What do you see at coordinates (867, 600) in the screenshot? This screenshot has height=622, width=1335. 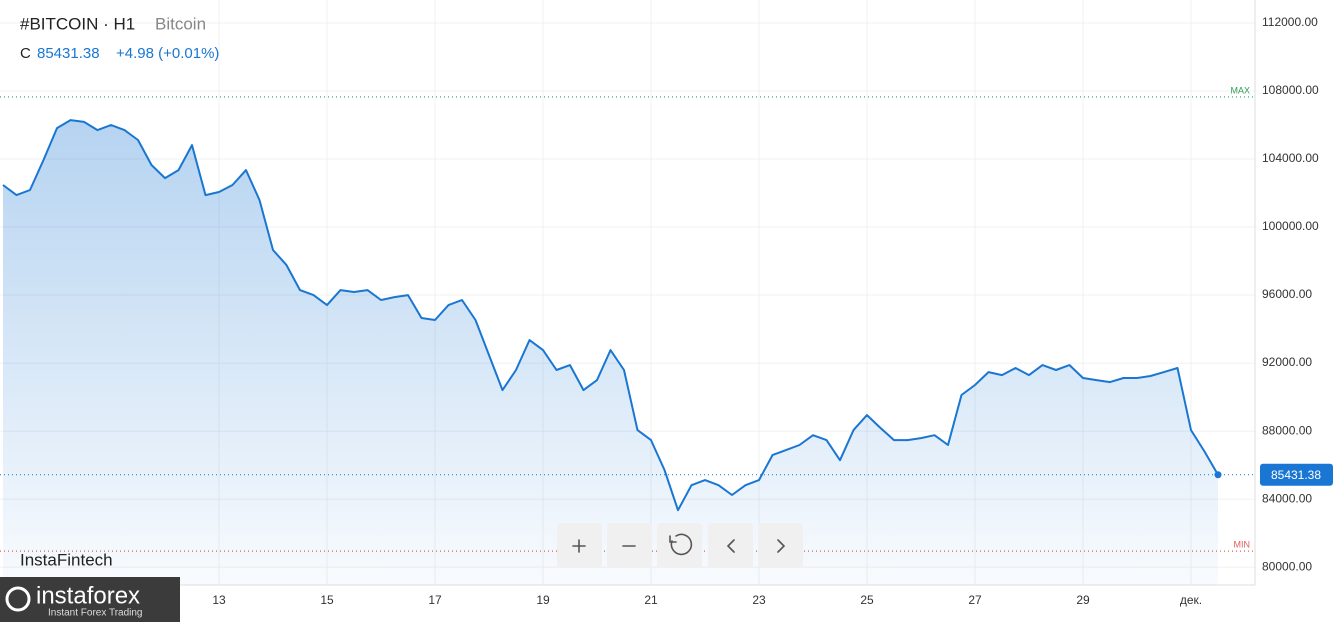 I see `x-tick-label: 25` at bounding box center [867, 600].